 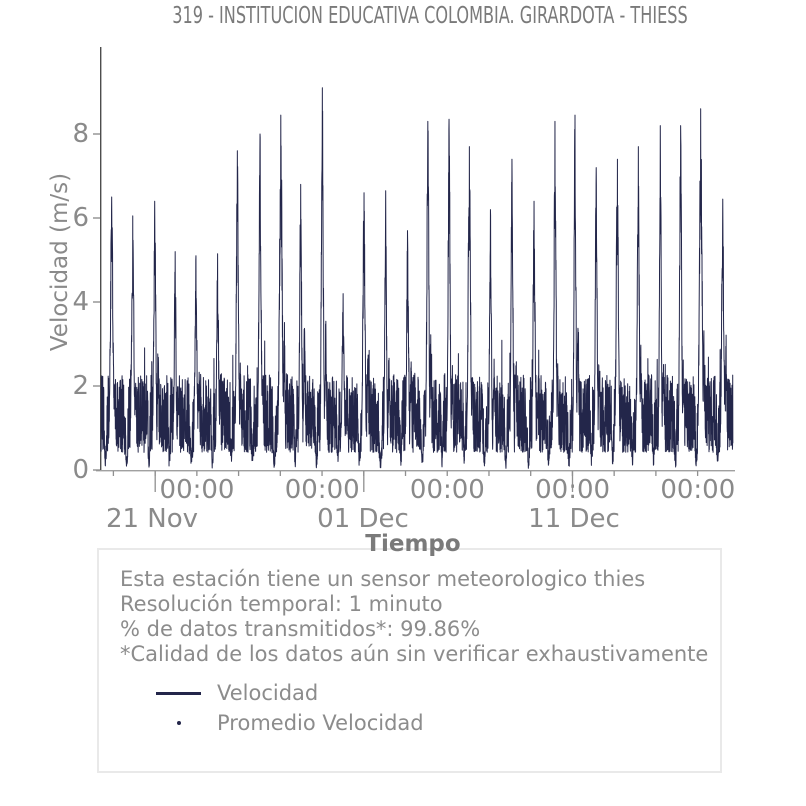 What do you see at coordinates (178, 693) in the screenshot?
I see `velocidad-line-swatch` at bounding box center [178, 693].